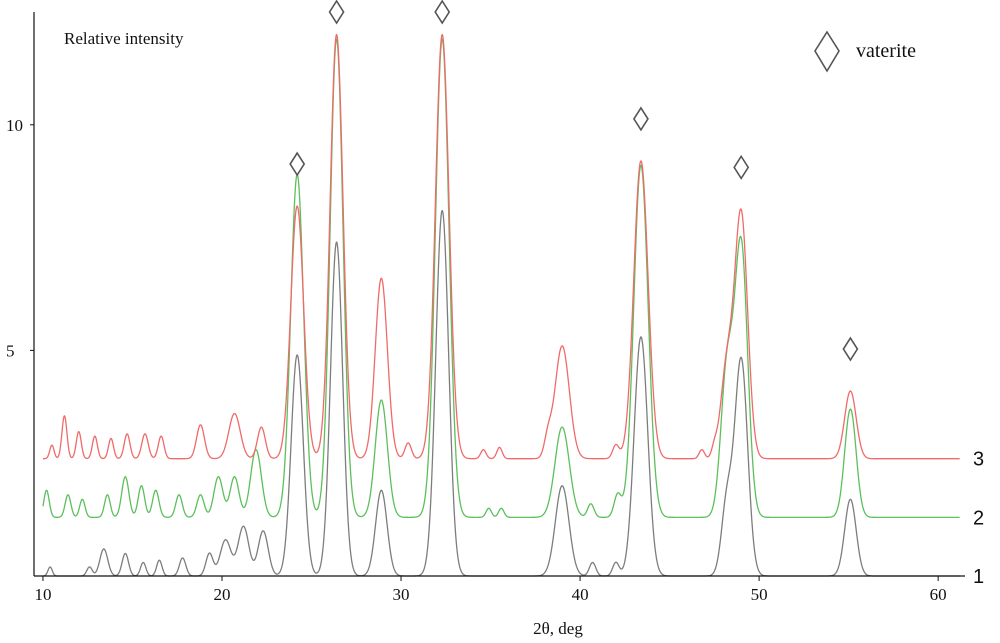  I want to click on x-tick-label: 50, so click(759, 594).